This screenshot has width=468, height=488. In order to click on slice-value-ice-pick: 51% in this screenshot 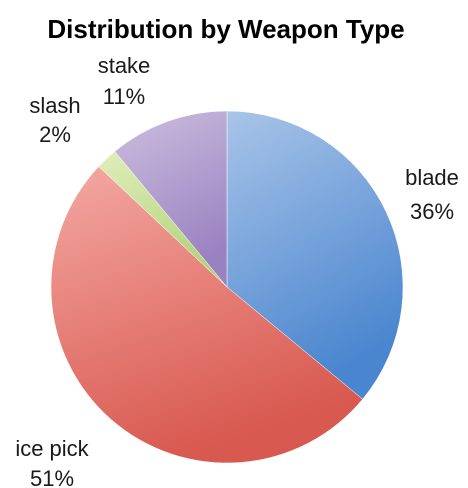, I will do `click(52, 477)`.